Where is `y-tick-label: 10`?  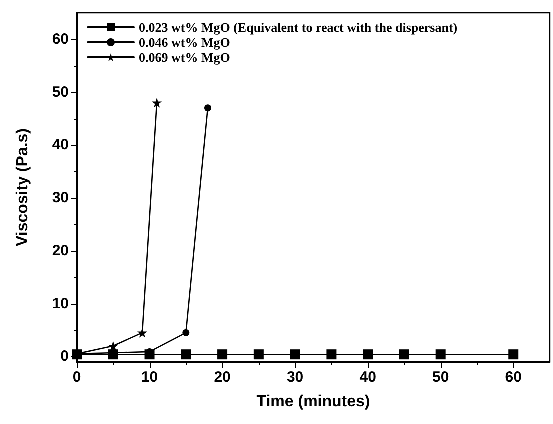 y-tick-label: 10 is located at coordinates (60, 303).